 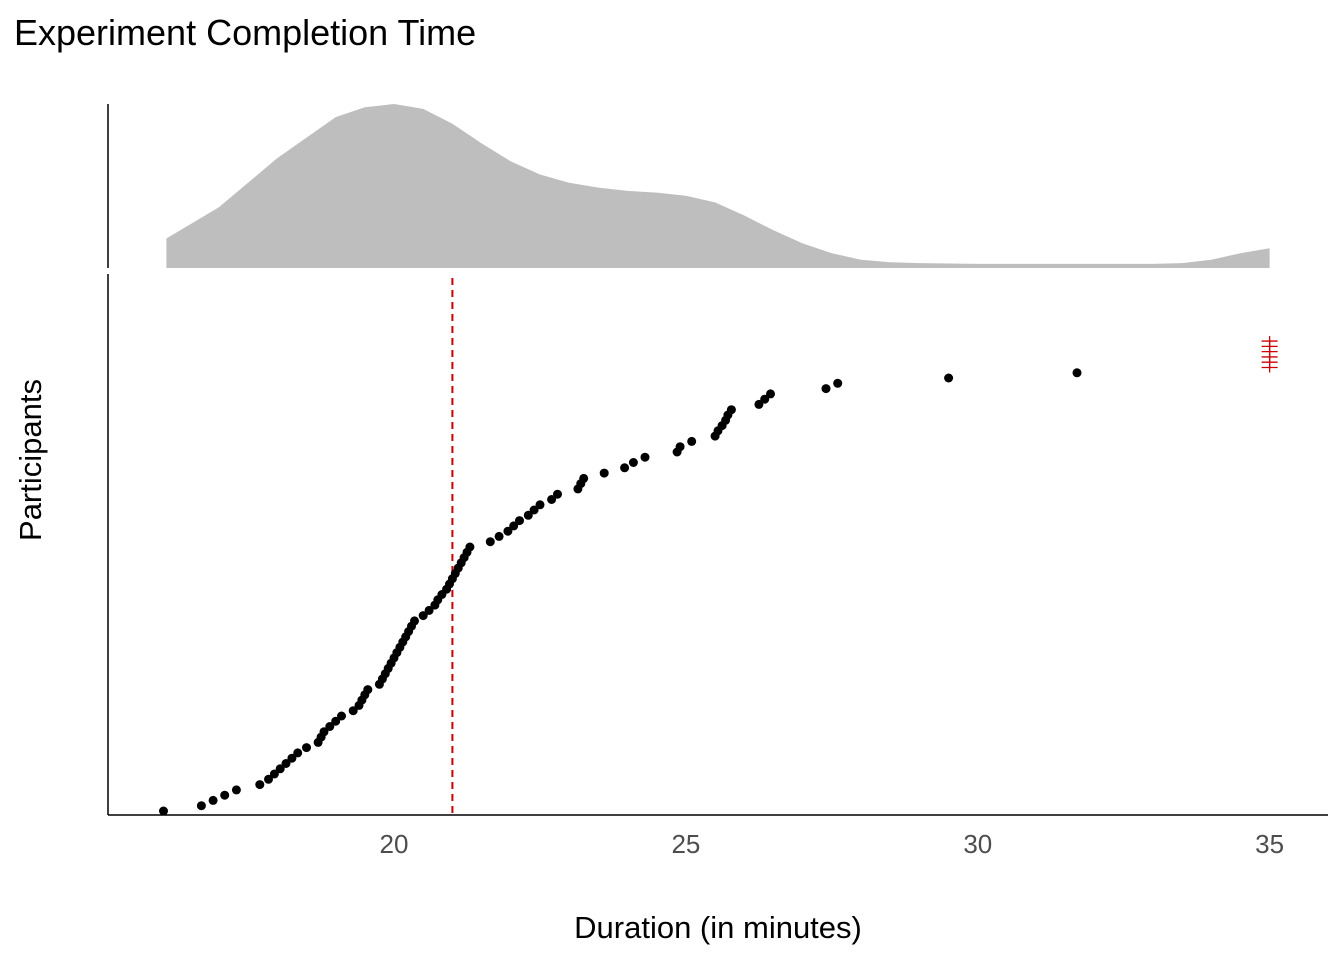 I want to click on capped-markers, so click(x=1269, y=354).